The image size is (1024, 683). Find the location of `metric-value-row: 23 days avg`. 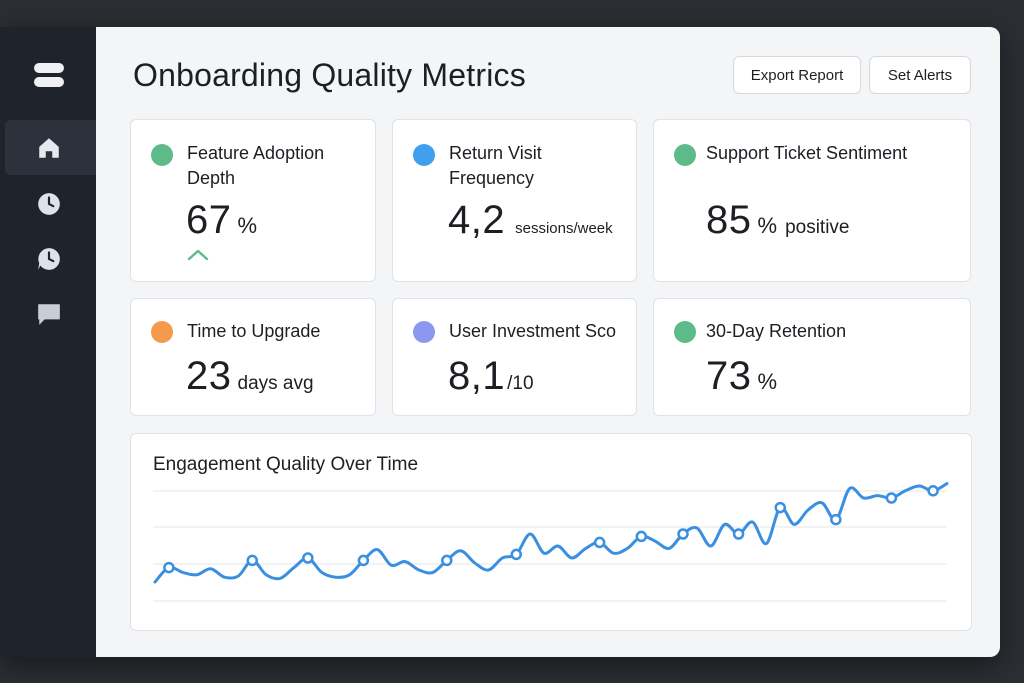

metric-value-row: 23 days avg is located at coordinates (250, 376).